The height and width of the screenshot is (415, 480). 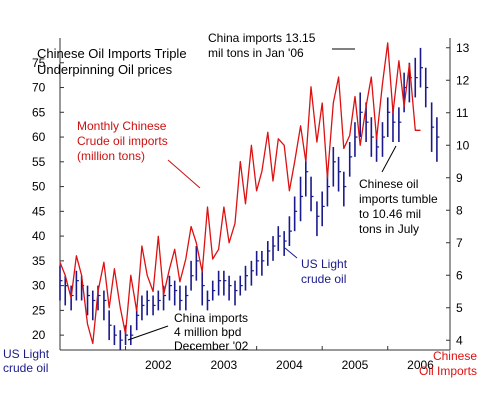 I want to click on annotation-china-dec02-line-1: China imports, so click(x=211, y=318).